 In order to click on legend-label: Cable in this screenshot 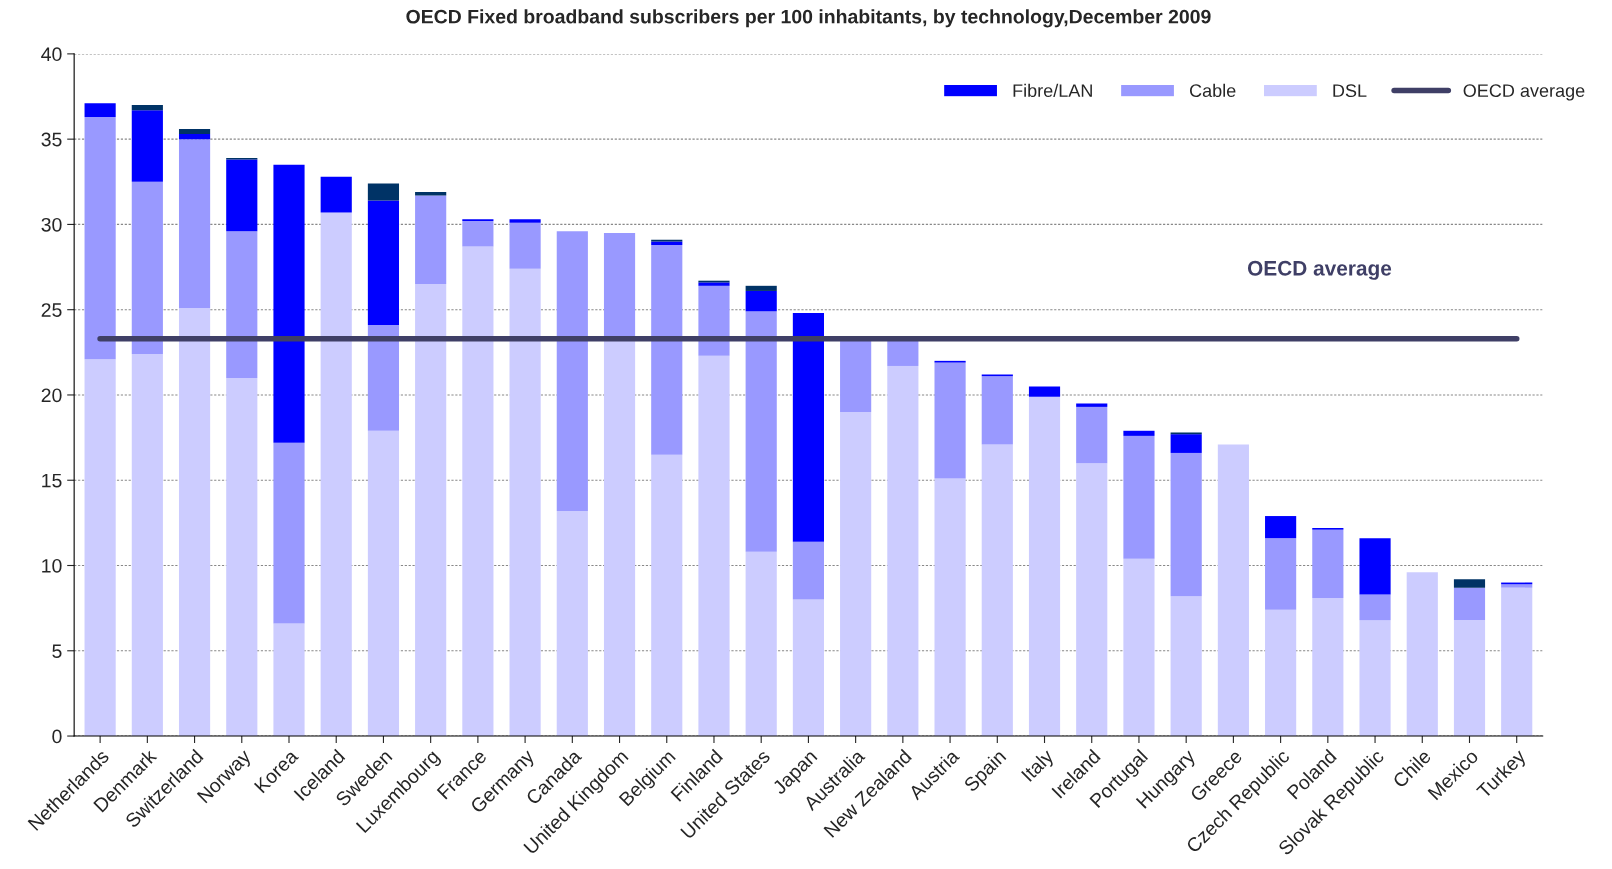, I will do `click(1212, 90)`.